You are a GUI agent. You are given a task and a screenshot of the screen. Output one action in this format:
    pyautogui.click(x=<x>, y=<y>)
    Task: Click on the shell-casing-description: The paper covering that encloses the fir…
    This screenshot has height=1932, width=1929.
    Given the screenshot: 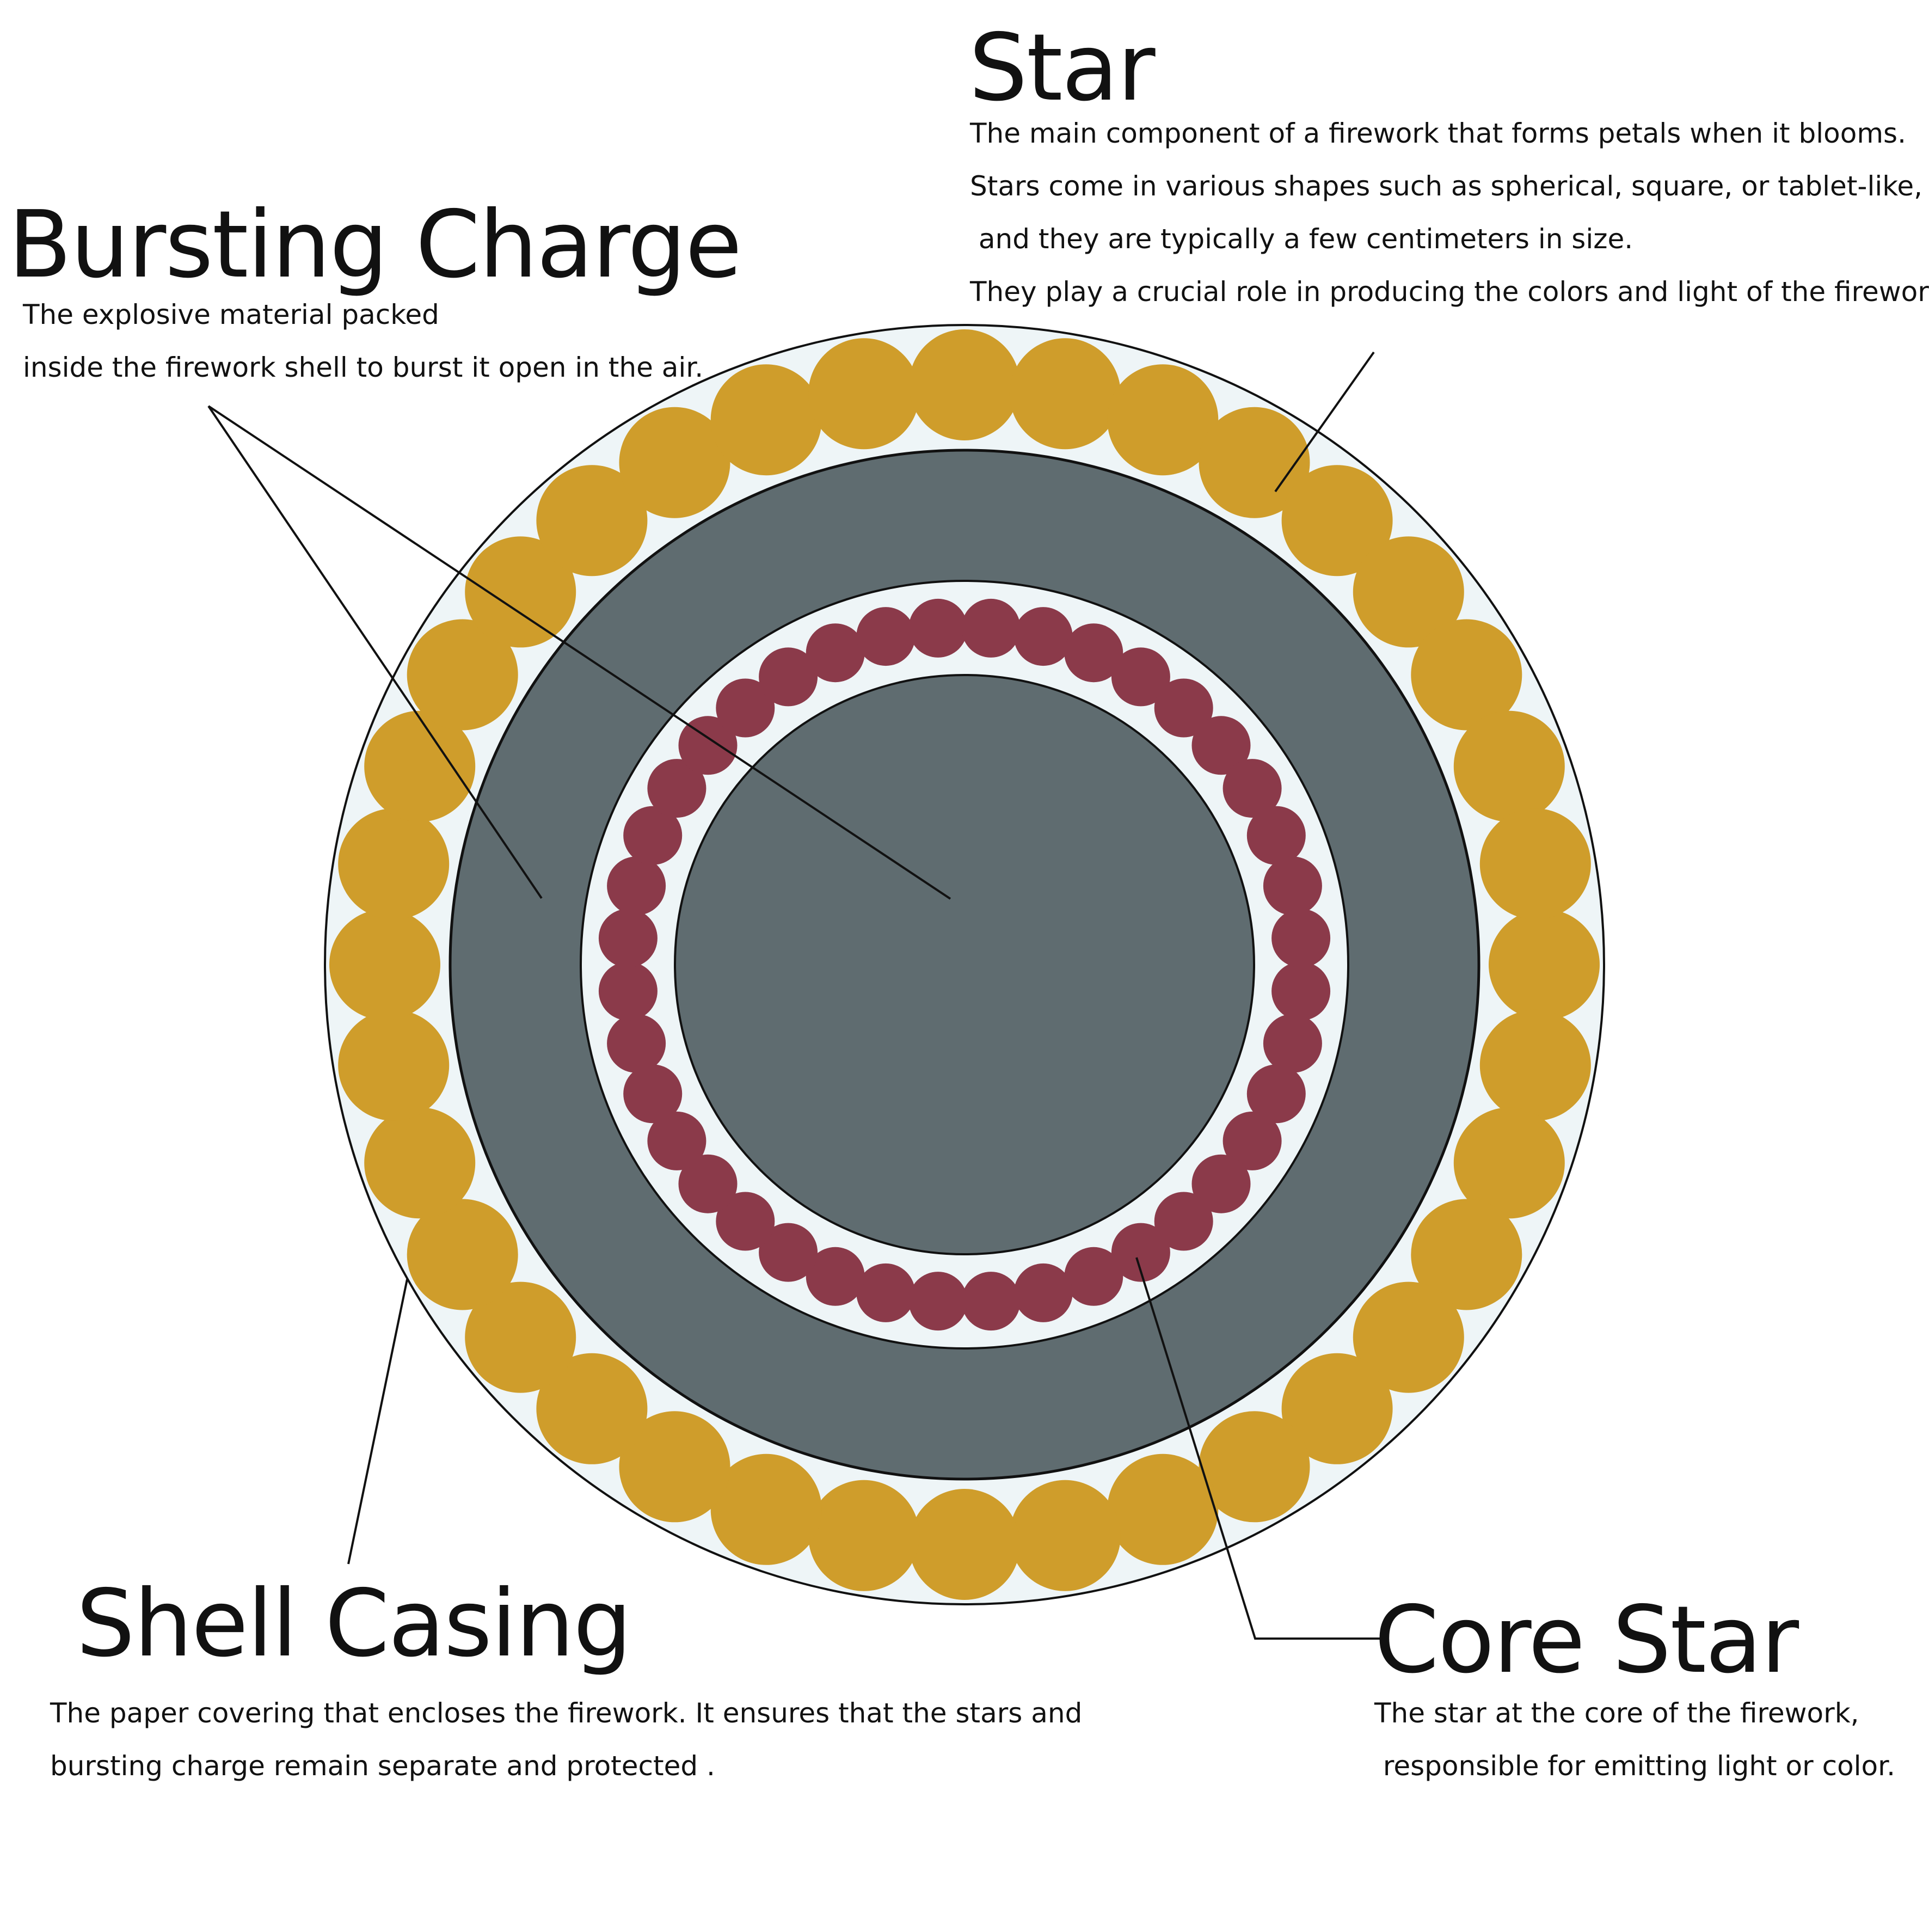 What is the action you would take?
    pyautogui.click(x=566, y=1740)
    